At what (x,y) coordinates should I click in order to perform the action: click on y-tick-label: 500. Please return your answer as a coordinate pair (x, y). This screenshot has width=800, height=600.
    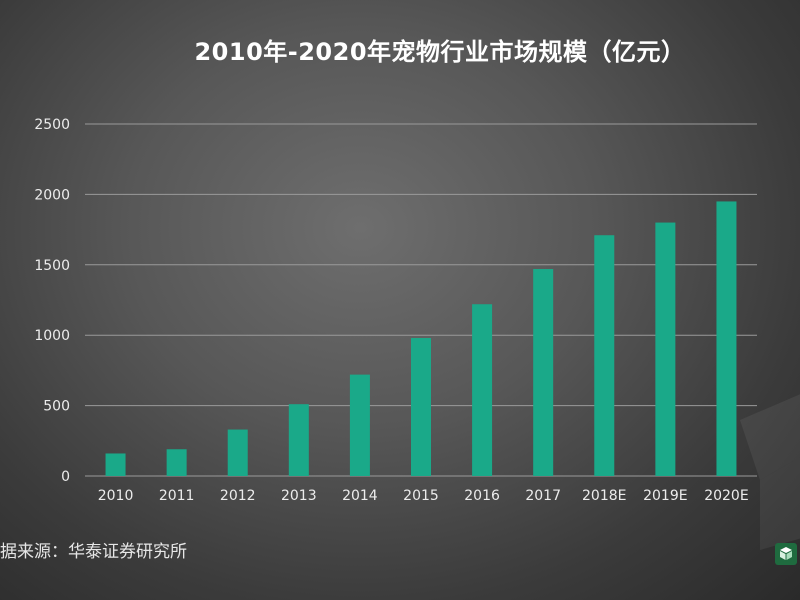
    Looking at the image, I should click on (56, 407).